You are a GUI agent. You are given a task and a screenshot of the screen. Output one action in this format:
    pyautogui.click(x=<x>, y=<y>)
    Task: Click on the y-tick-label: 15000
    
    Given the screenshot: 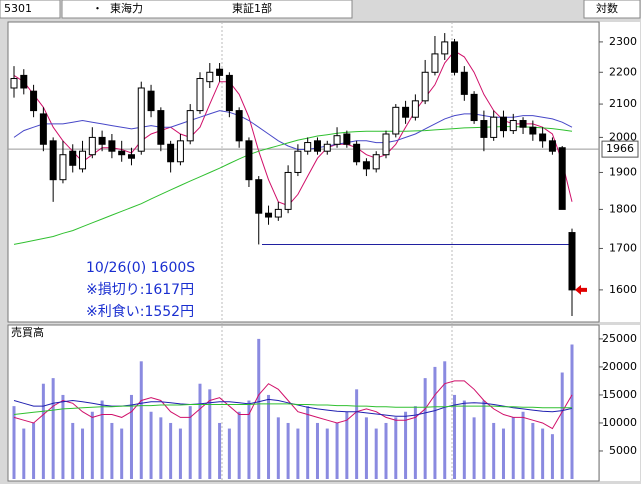 What is the action you would take?
    pyautogui.click(x=619, y=394)
    